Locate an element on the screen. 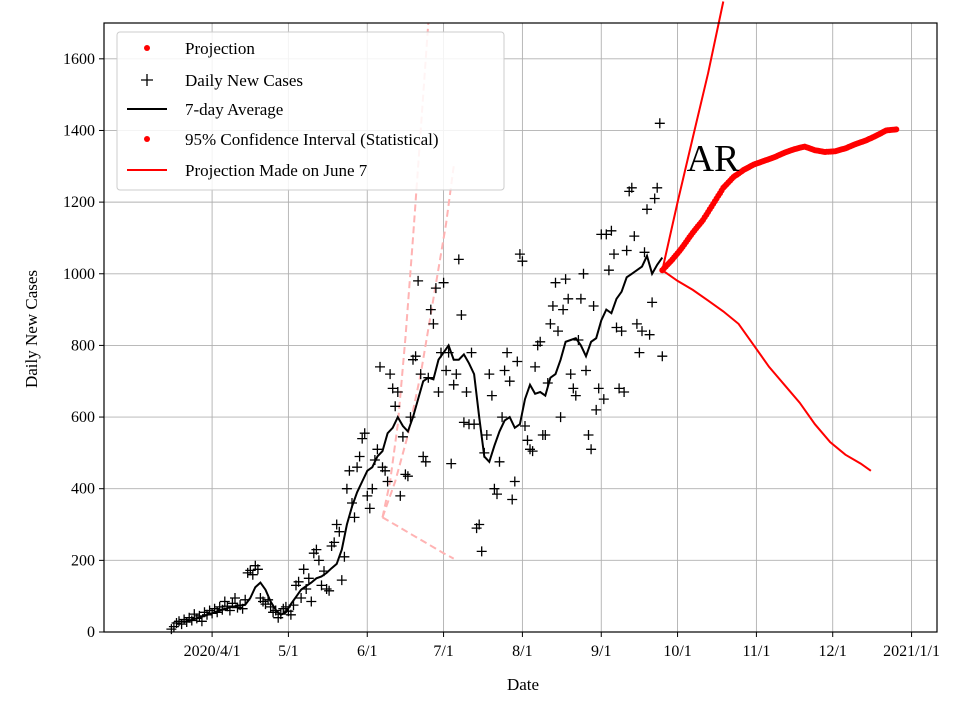  confidence-interval-lines is located at coordinates (766, 236).